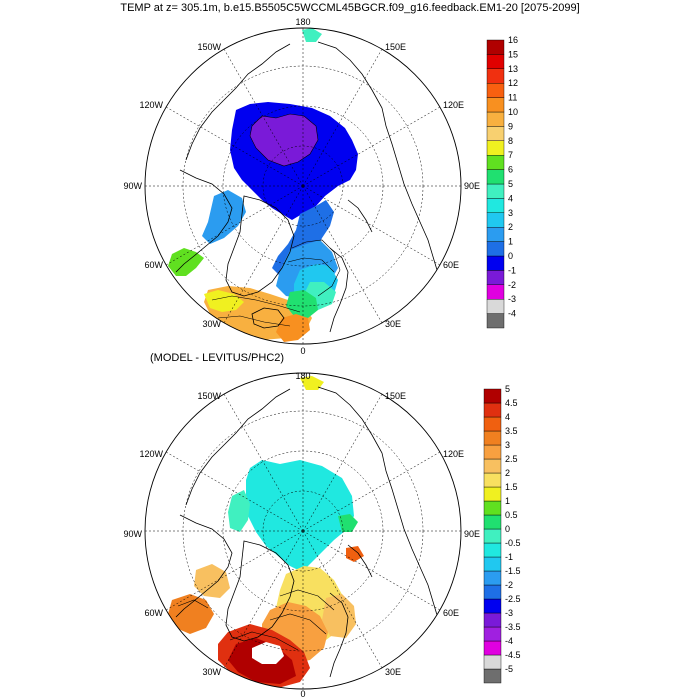  What do you see at coordinates (300, 516) in the screenshot?
I see `diff-field-neg0p5` at bounding box center [300, 516].